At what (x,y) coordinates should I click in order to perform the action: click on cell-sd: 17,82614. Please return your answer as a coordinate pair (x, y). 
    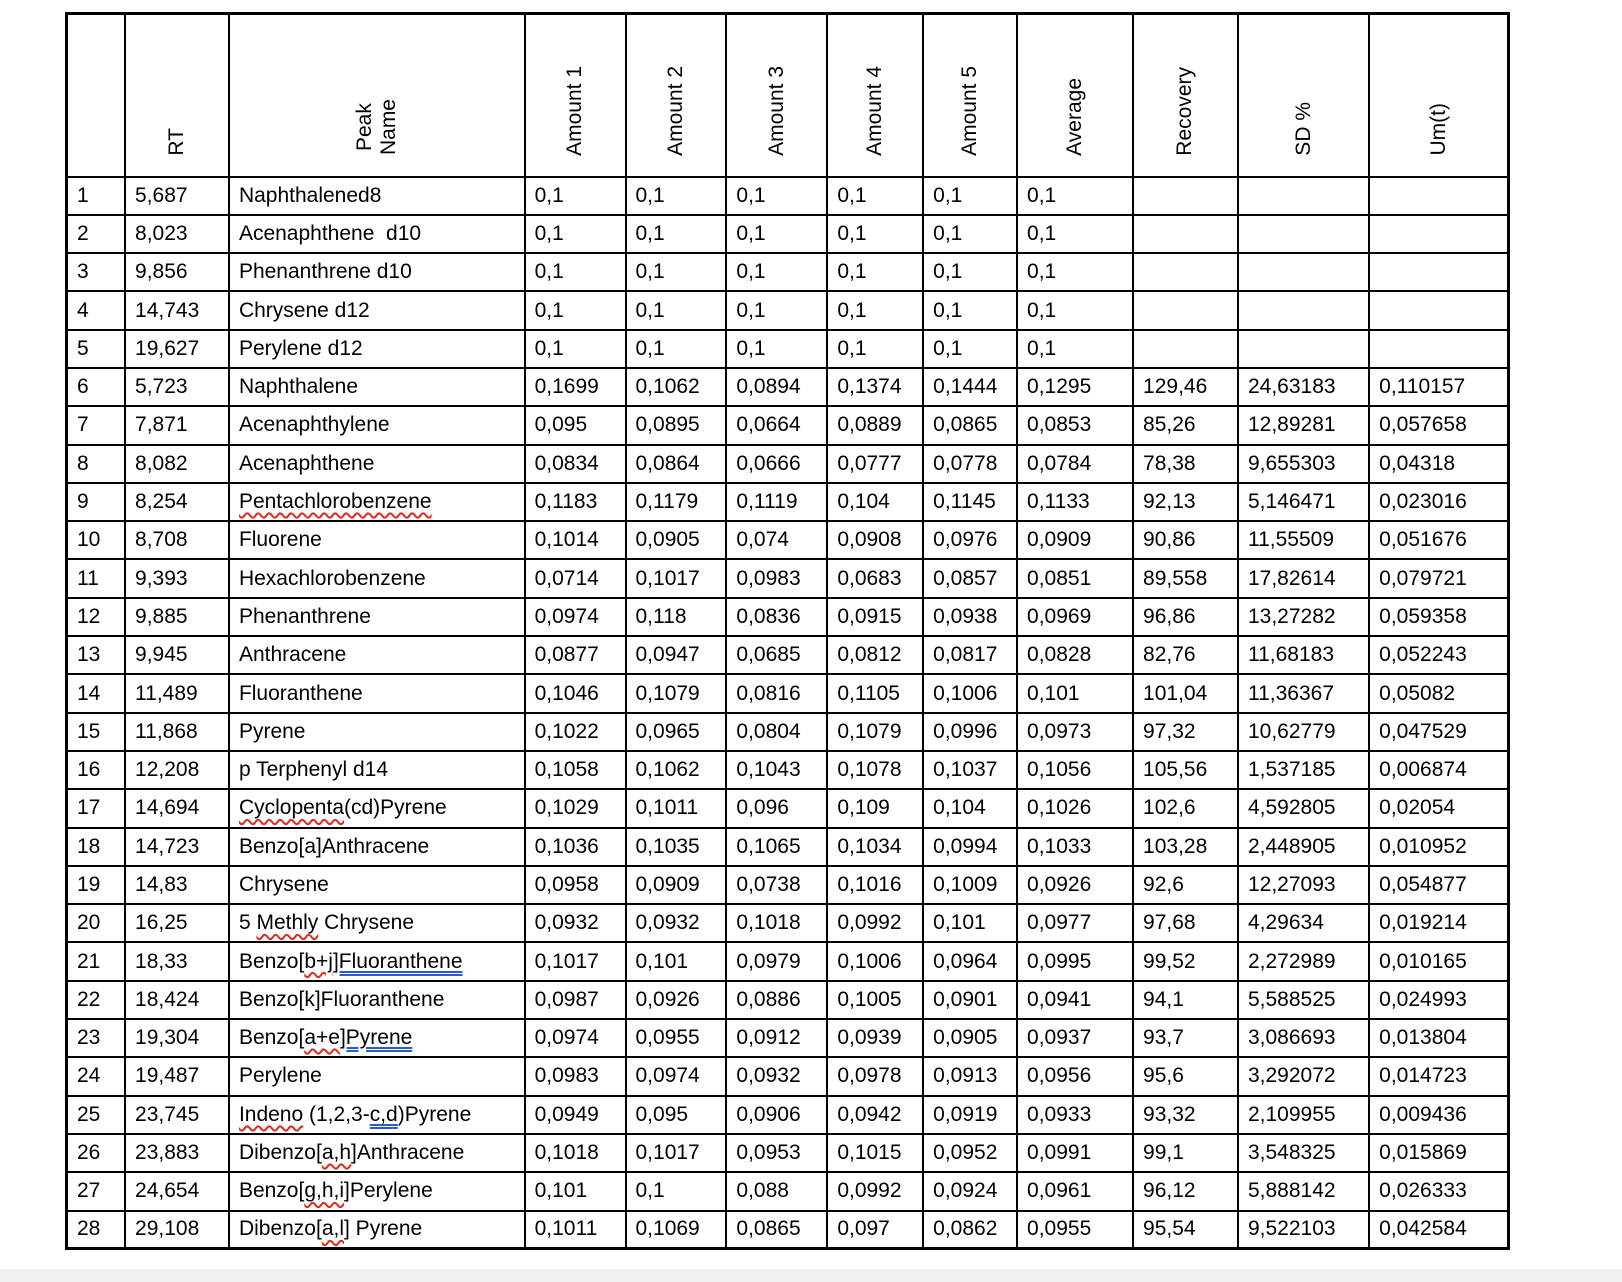
    Looking at the image, I should click on (1303, 578).